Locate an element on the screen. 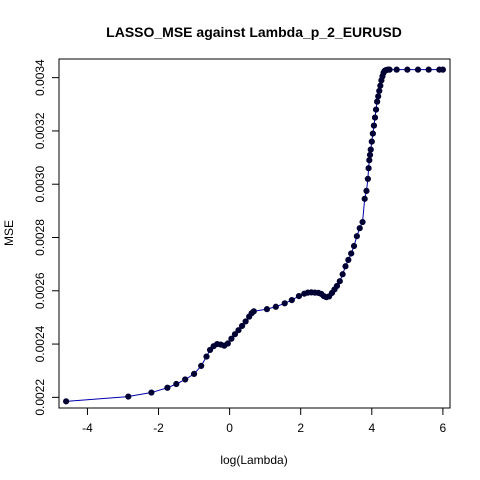  y-tick-label: 0.0030 is located at coordinates (40, 184).